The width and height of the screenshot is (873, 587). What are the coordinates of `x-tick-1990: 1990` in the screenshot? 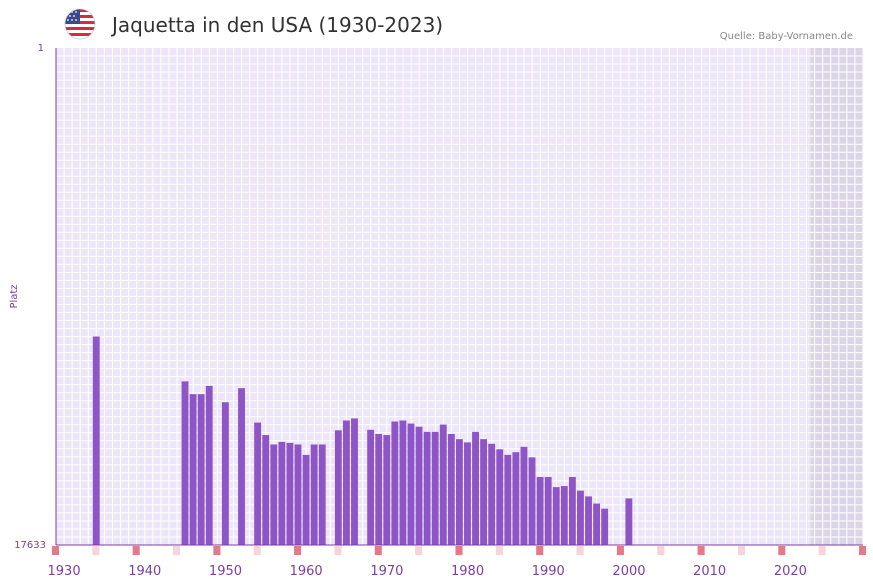 It's located at (548, 571).